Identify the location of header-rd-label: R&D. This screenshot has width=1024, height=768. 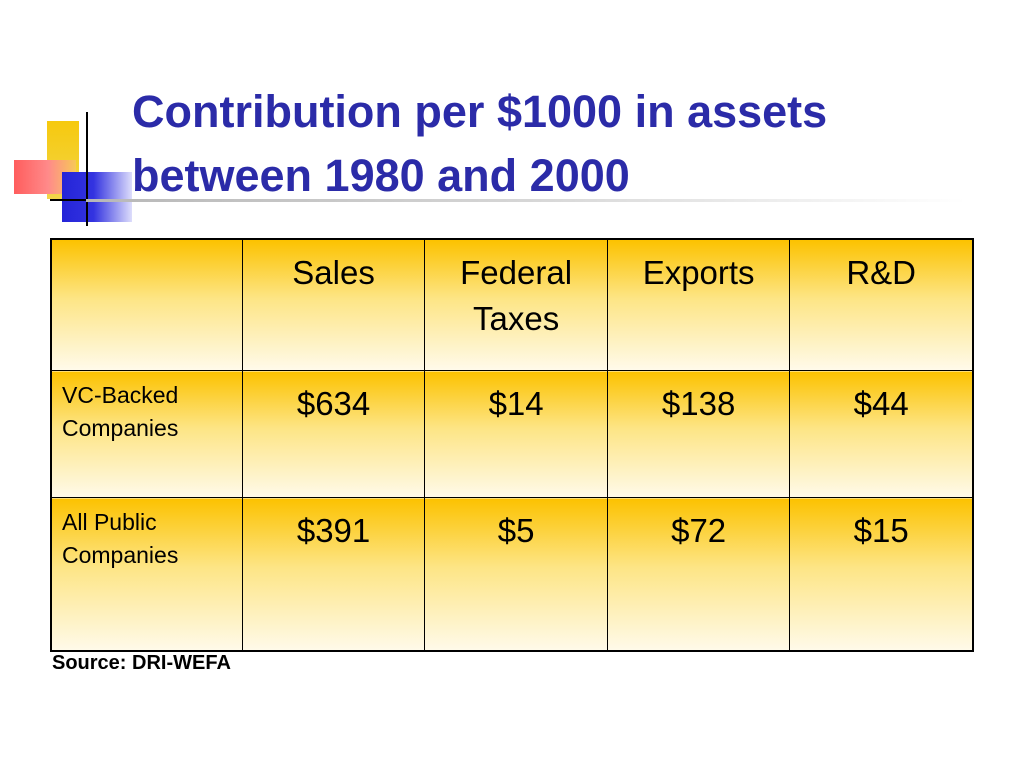
(881, 272).